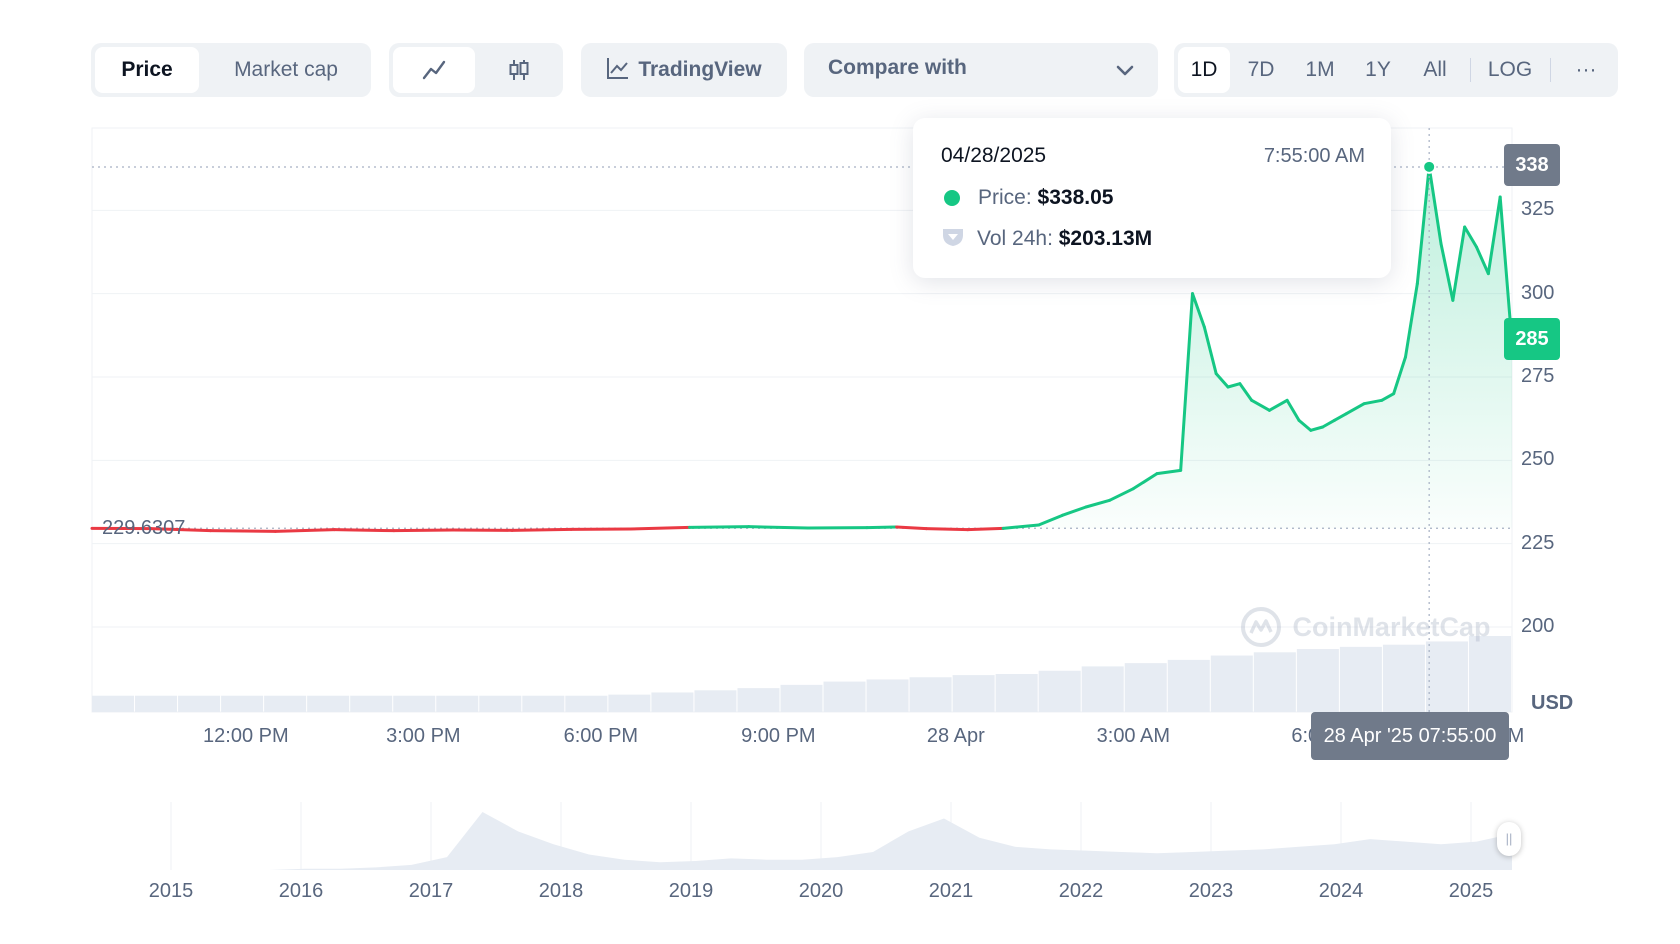 The width and height of the screenshot is (1680, 944). I want to click on price-area, so click(1275, 347).